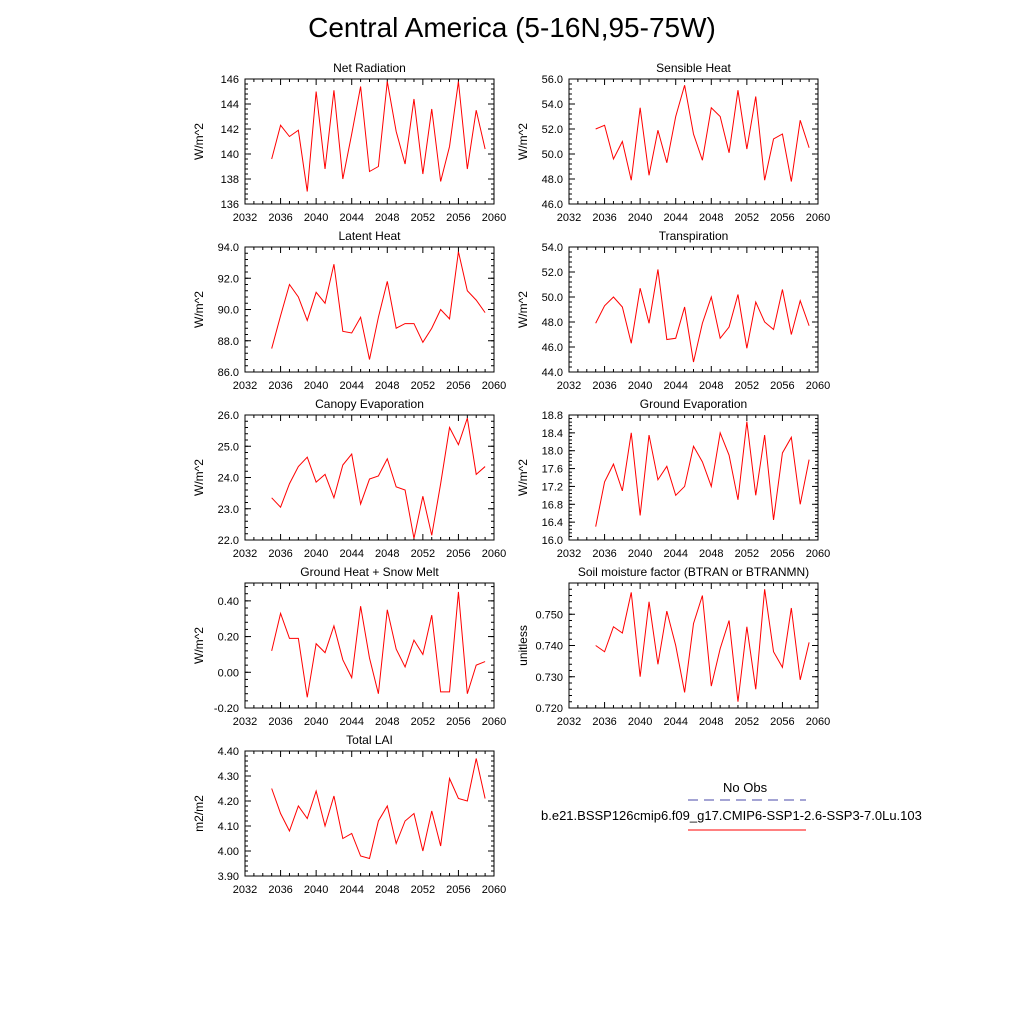 The width and height of the screenshot is (1024, 1024). Describe the element at coordinates (369, 68) in the screenshot. I see `panel-title: Net Radiation` at that location.